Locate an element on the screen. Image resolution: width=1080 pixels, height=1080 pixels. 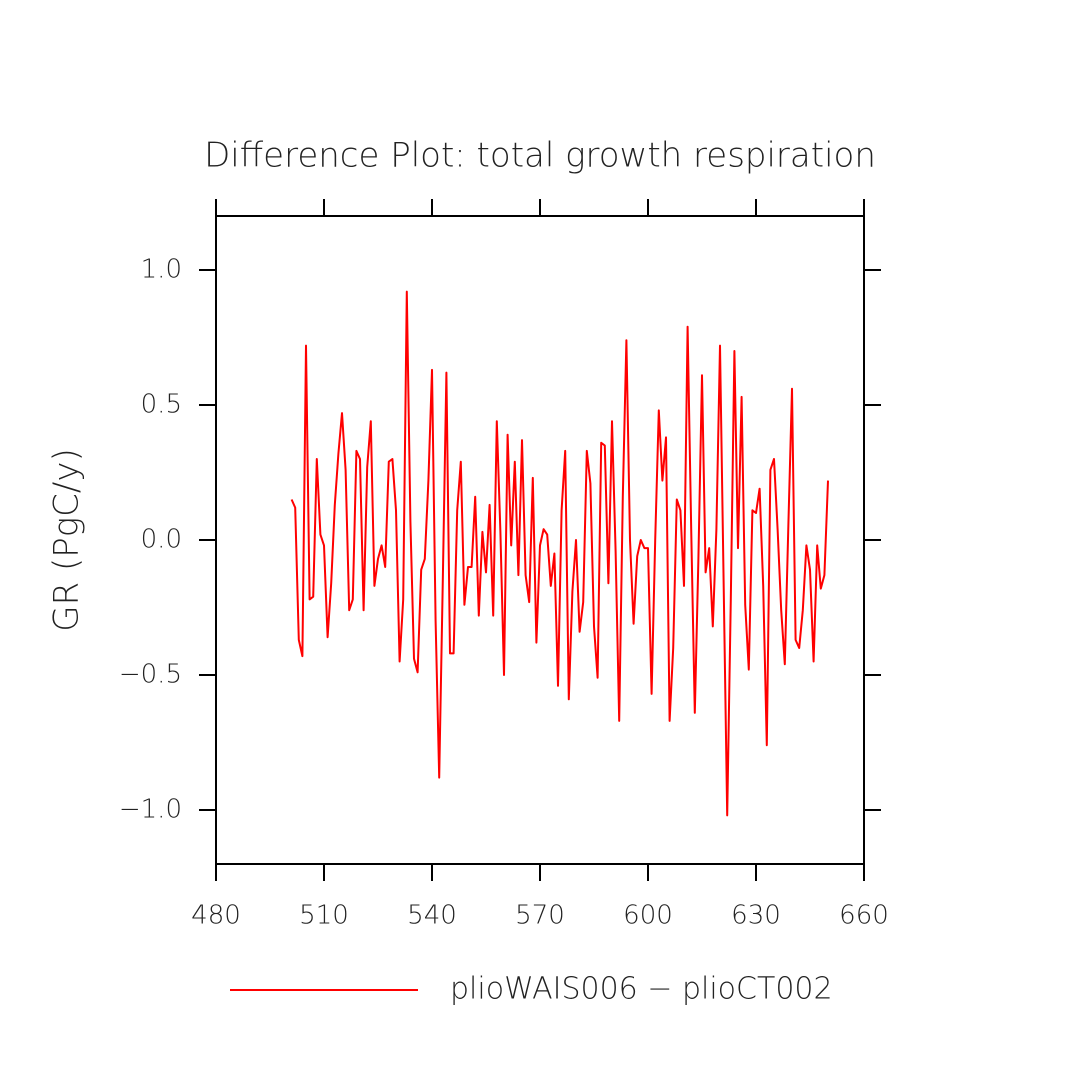
legend-label: plioWAIS006 − plioCT002 is located at coordinates (641, 989).